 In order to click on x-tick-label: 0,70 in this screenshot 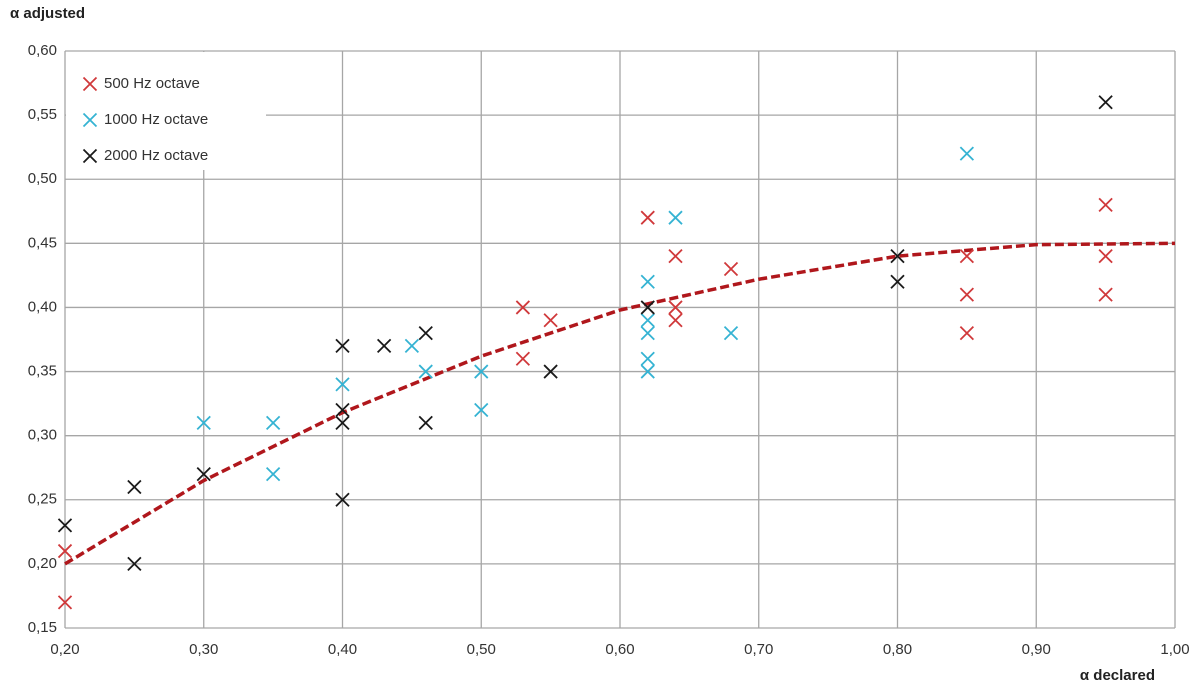, I will do `click(758, 649)`.